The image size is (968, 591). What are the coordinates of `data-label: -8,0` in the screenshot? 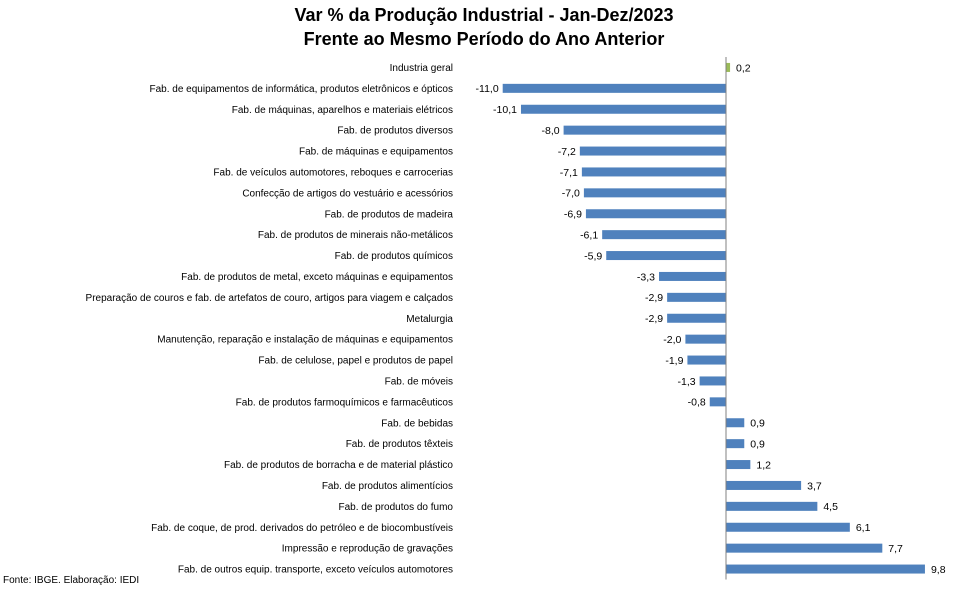 It's located at (551, 131).